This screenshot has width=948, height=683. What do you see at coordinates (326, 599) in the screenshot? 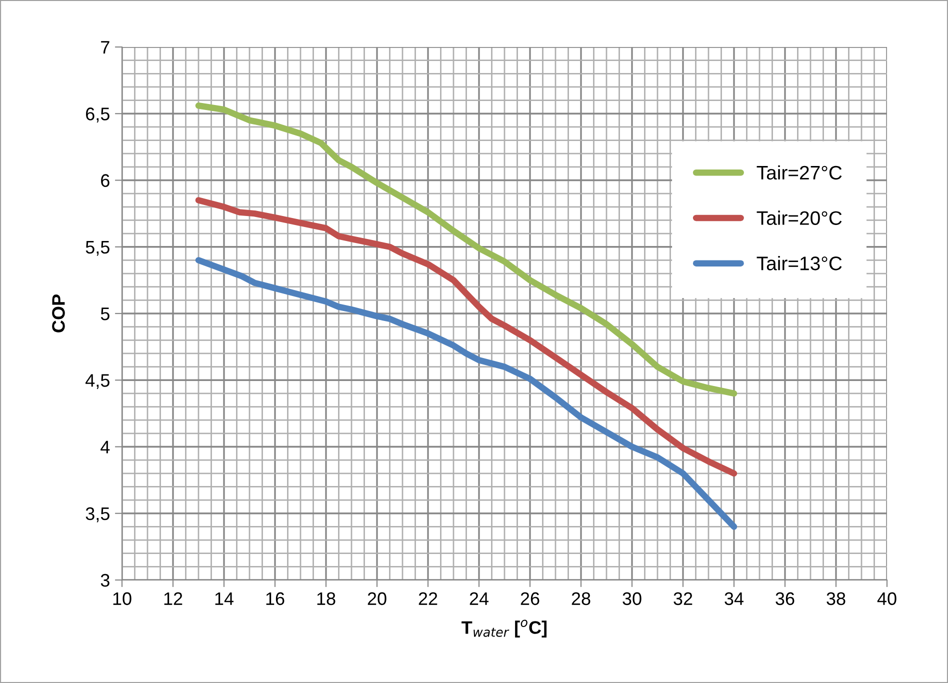
I see `x-tick-label: 18` at bounding box center [326, 599].